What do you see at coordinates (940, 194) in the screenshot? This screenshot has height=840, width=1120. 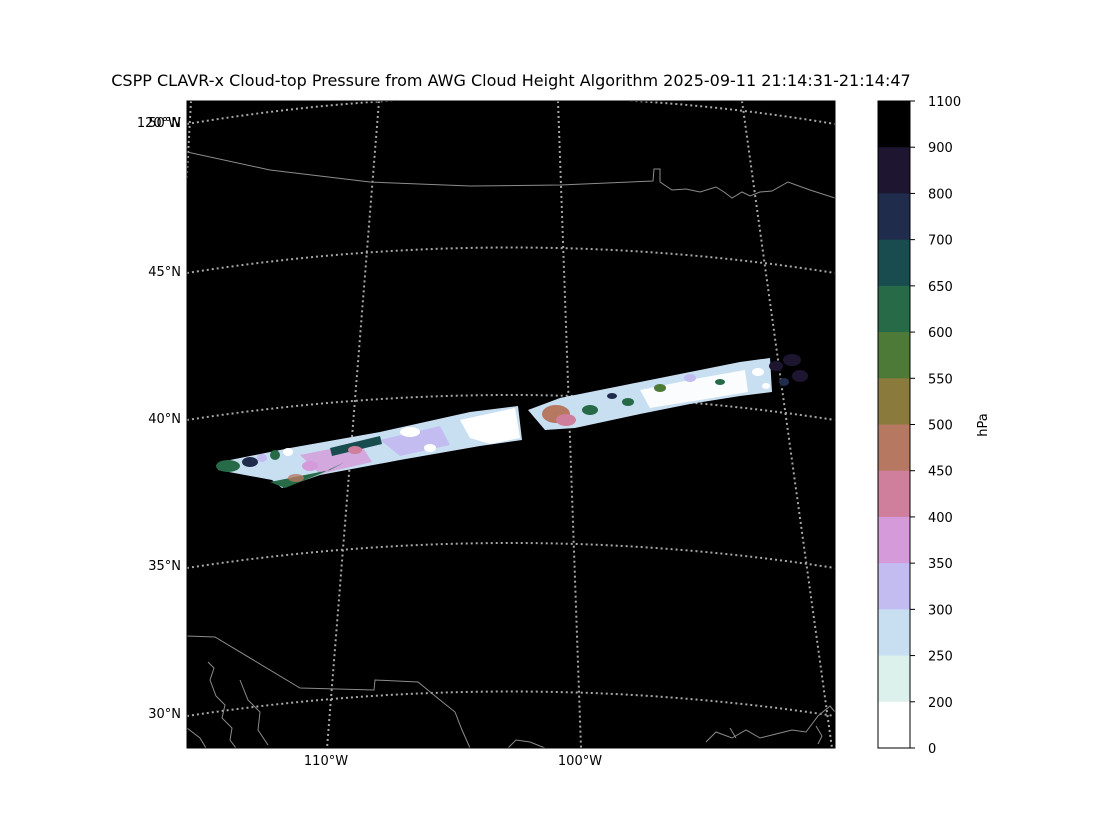 I see `colorbar-tick-label: 800` at bounding box center [940, 194].